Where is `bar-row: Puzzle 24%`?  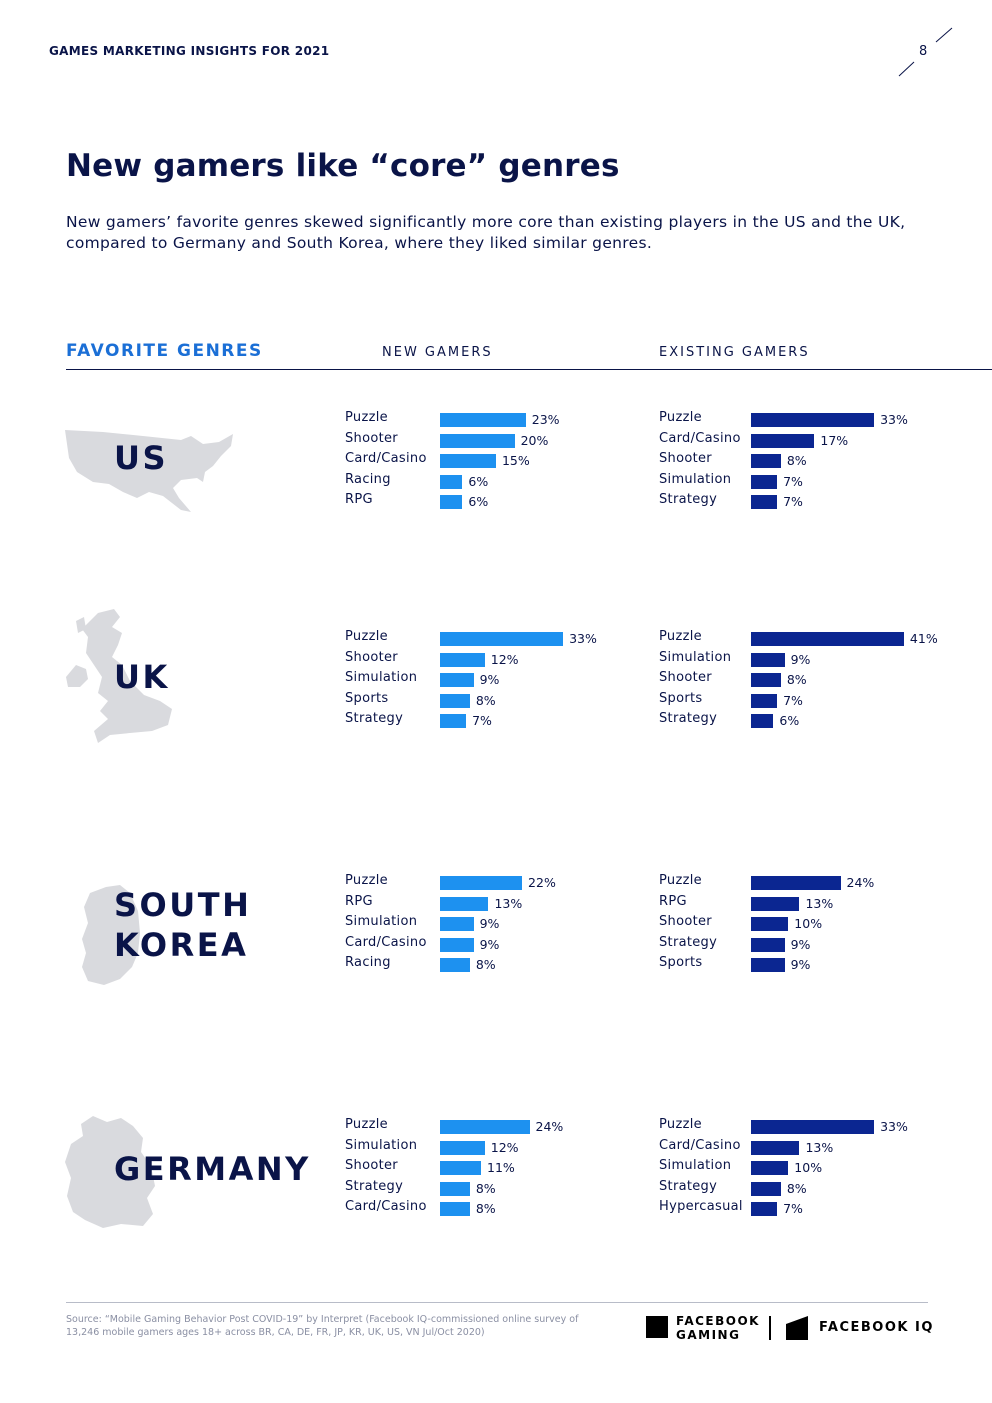 bar-row: Puzzle 24% is located at coordinates (510, 1127).